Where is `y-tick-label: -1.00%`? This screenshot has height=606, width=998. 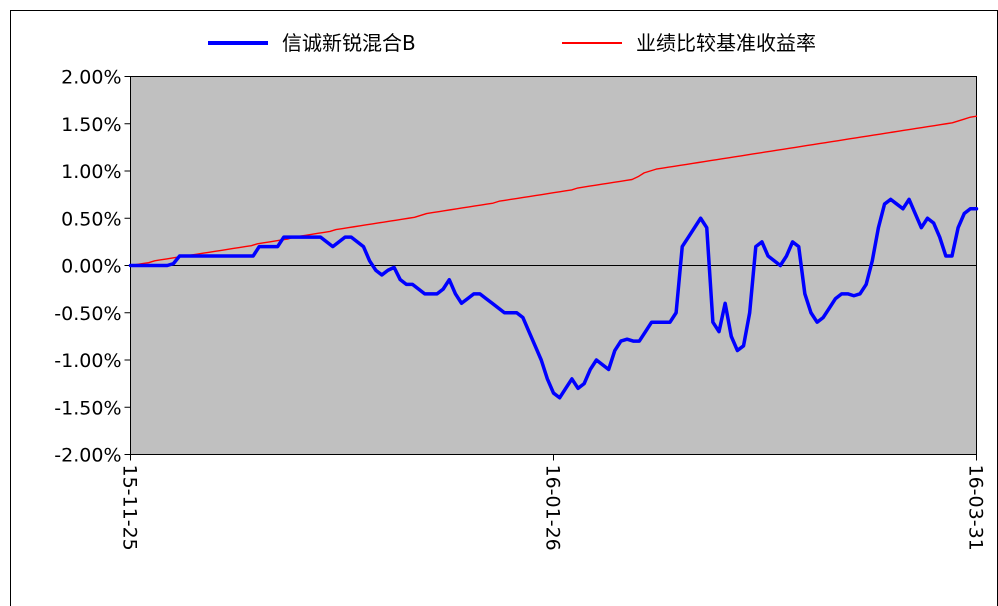 y-tick-label: -1.00% is located at coordinates (87, 361).